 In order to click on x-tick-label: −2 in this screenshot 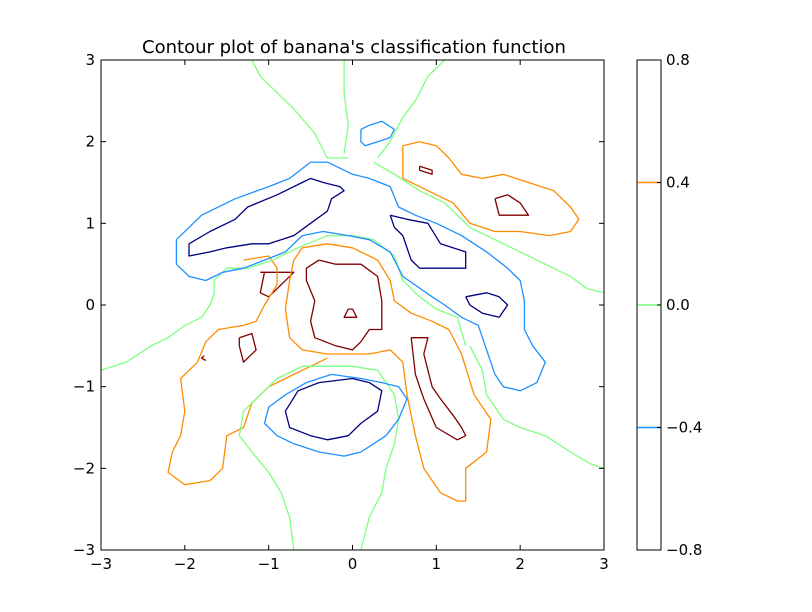, I will do `click(185, 564)`.